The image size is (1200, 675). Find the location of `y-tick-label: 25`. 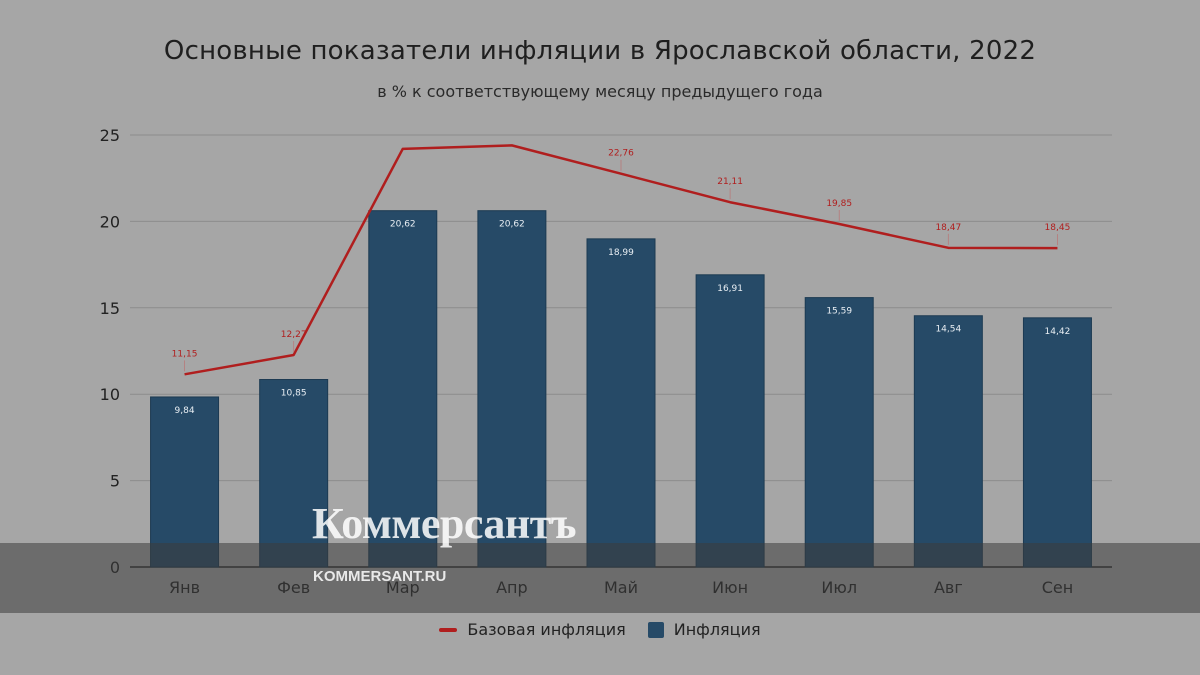

y-tick-label: 25 is located at coordinates (110, 135).